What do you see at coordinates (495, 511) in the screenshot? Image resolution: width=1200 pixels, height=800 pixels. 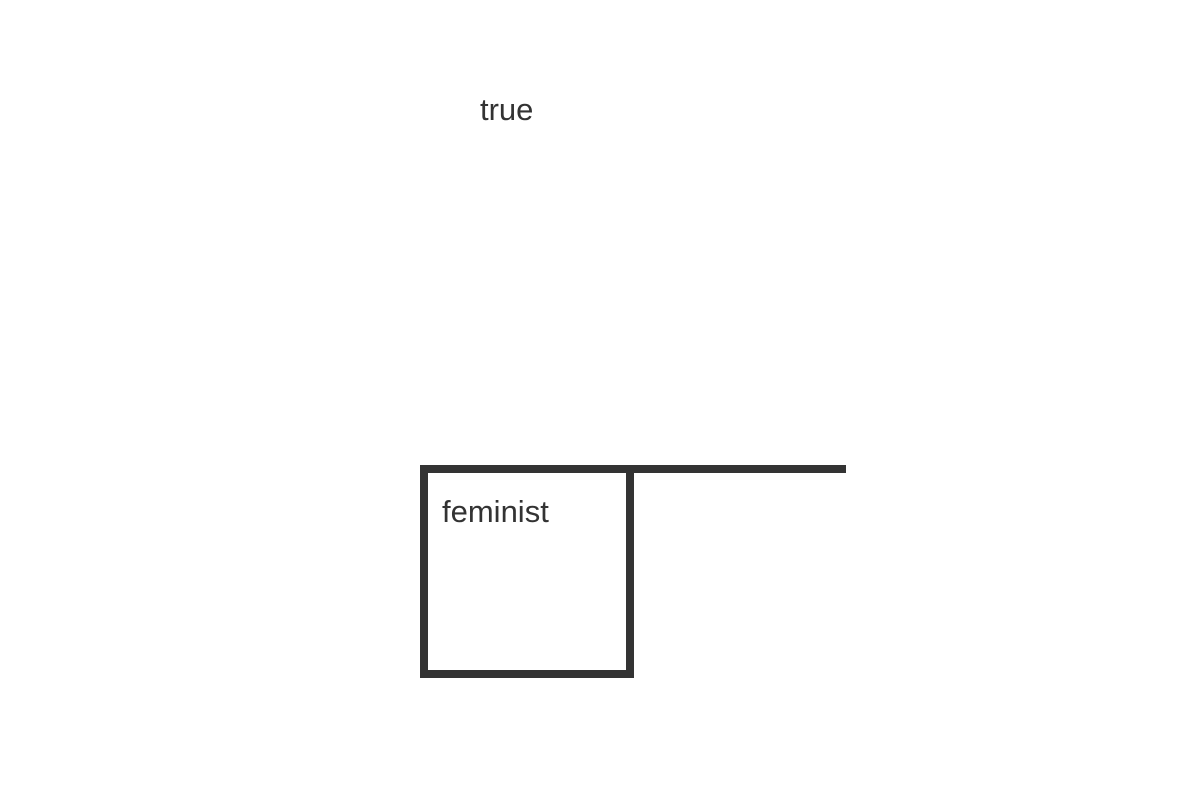 I see `box-label: feminist` at bounding box center [495, 511].